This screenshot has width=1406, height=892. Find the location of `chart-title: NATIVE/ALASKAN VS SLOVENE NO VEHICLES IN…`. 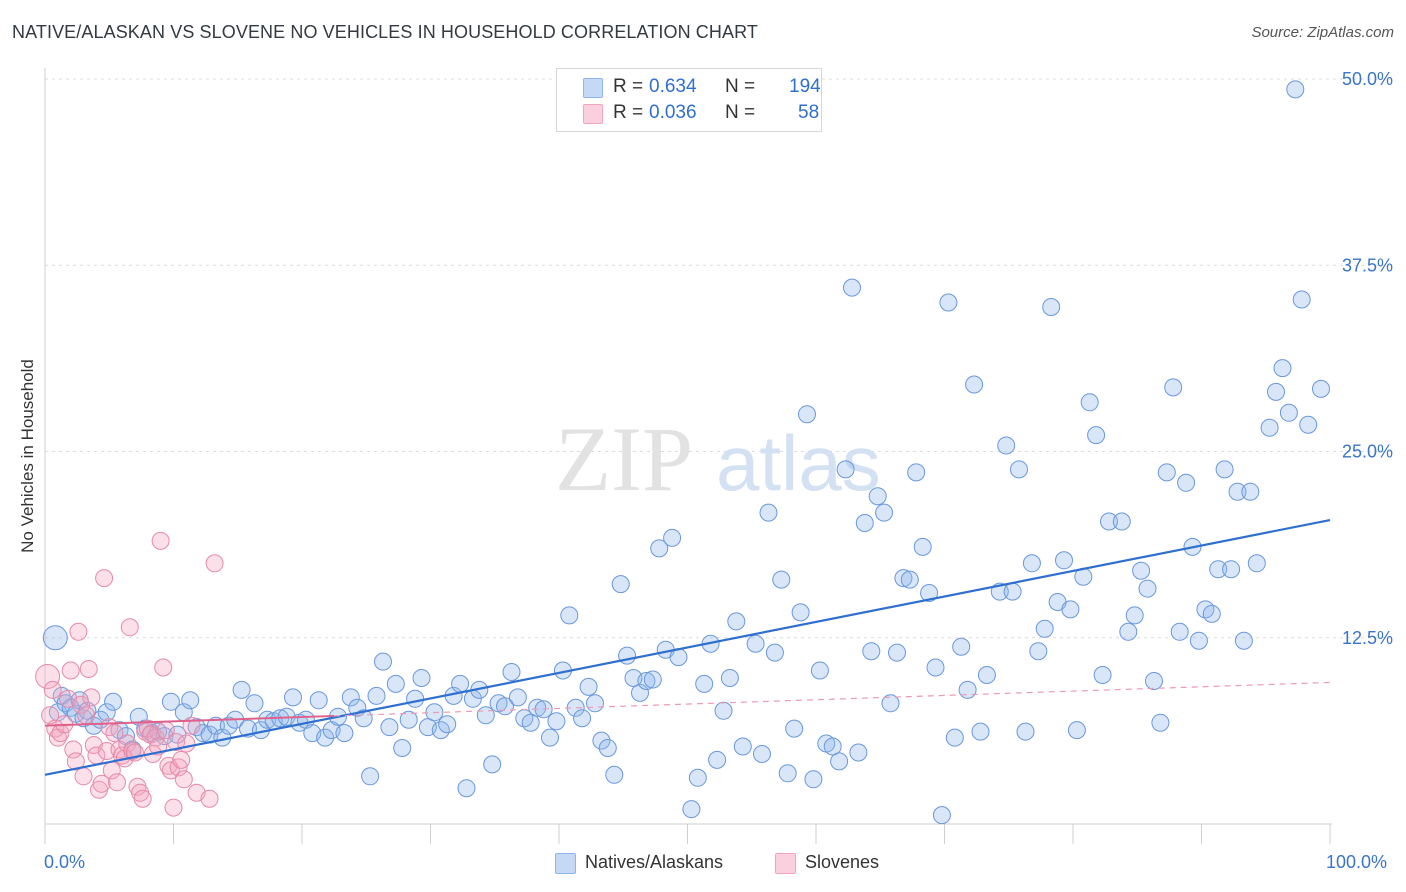

chart-title: NATIVE/ALASKAN VS SLOVENE NO VEHICLES IN… is located at coordinates (385, 32).